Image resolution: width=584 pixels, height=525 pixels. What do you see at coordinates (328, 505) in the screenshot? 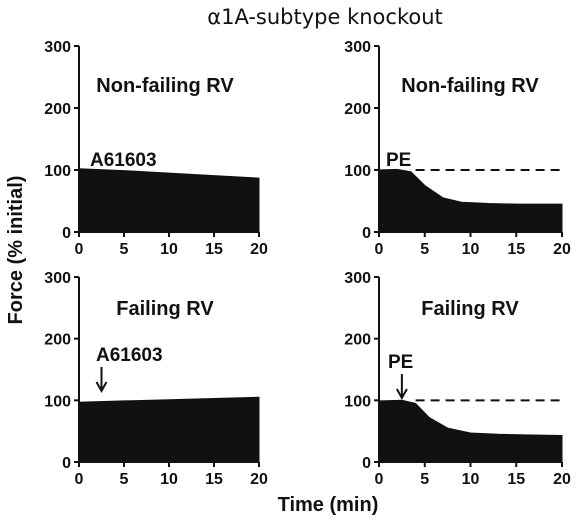
I see `x-axis-title: Time (min)` at bounding box center [328, 505].